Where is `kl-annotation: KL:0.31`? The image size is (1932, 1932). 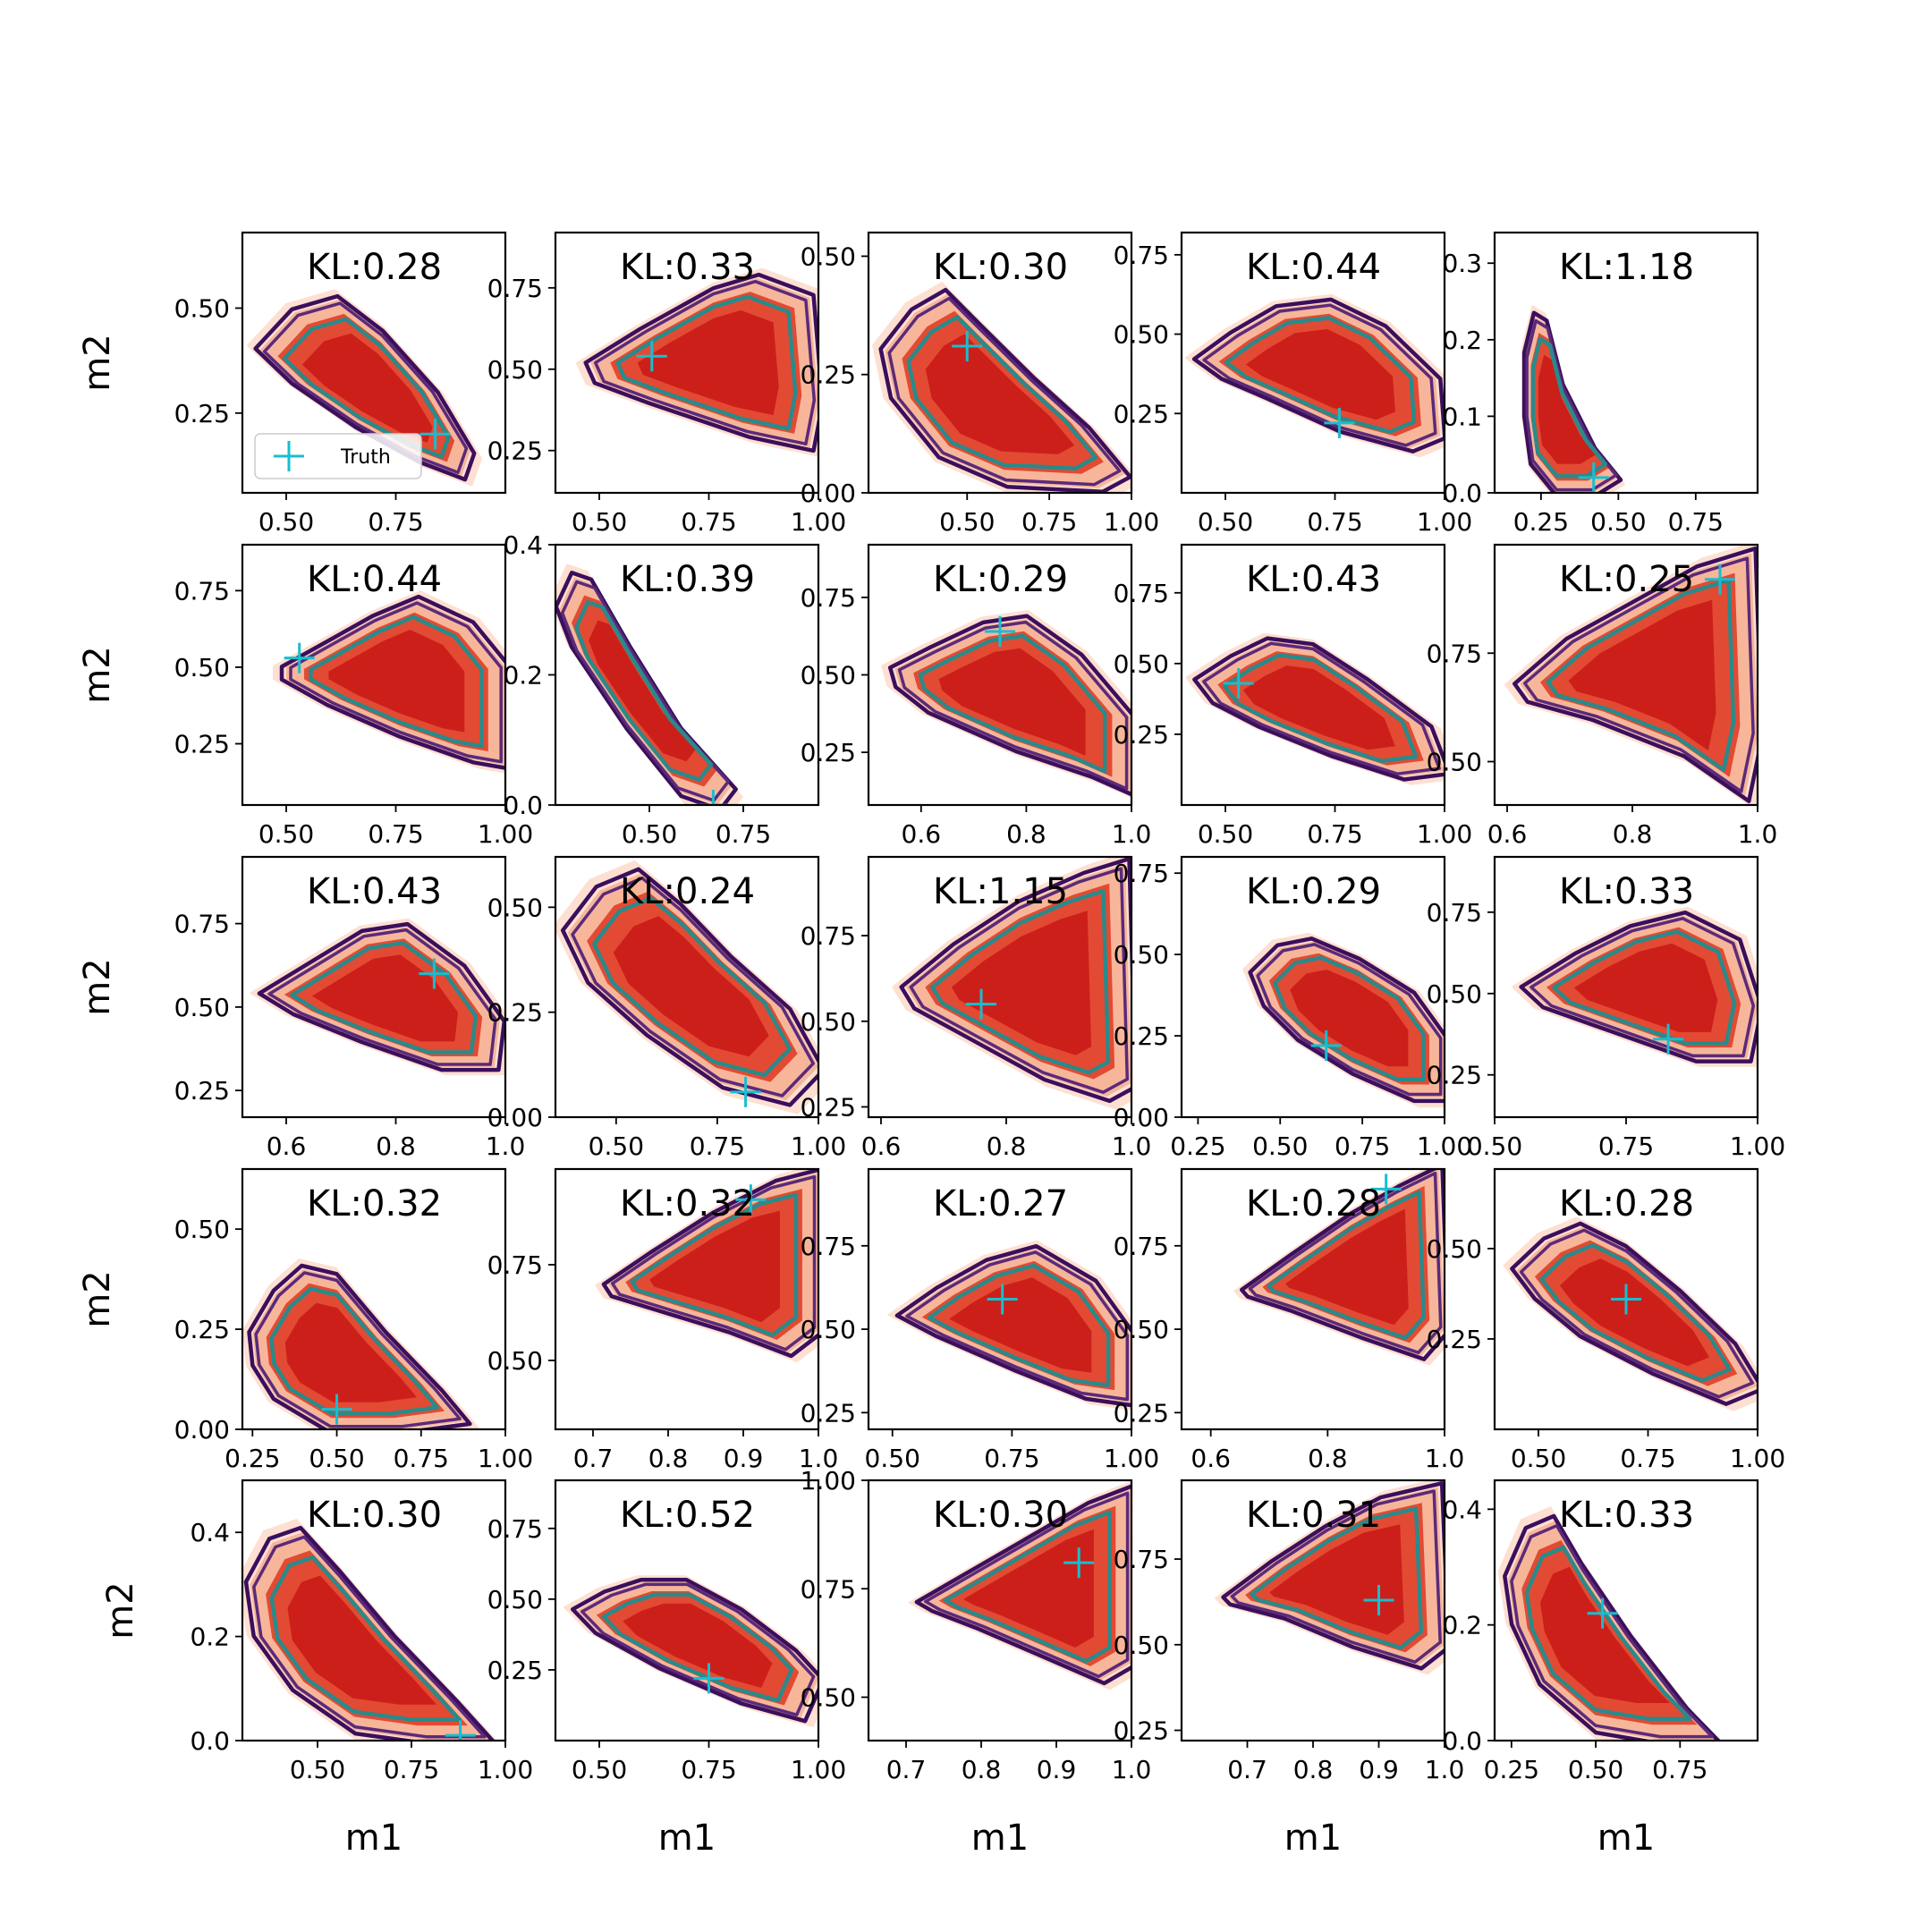 kl-annotation: KL:0.31 is located at coordinates (1313, 1515).